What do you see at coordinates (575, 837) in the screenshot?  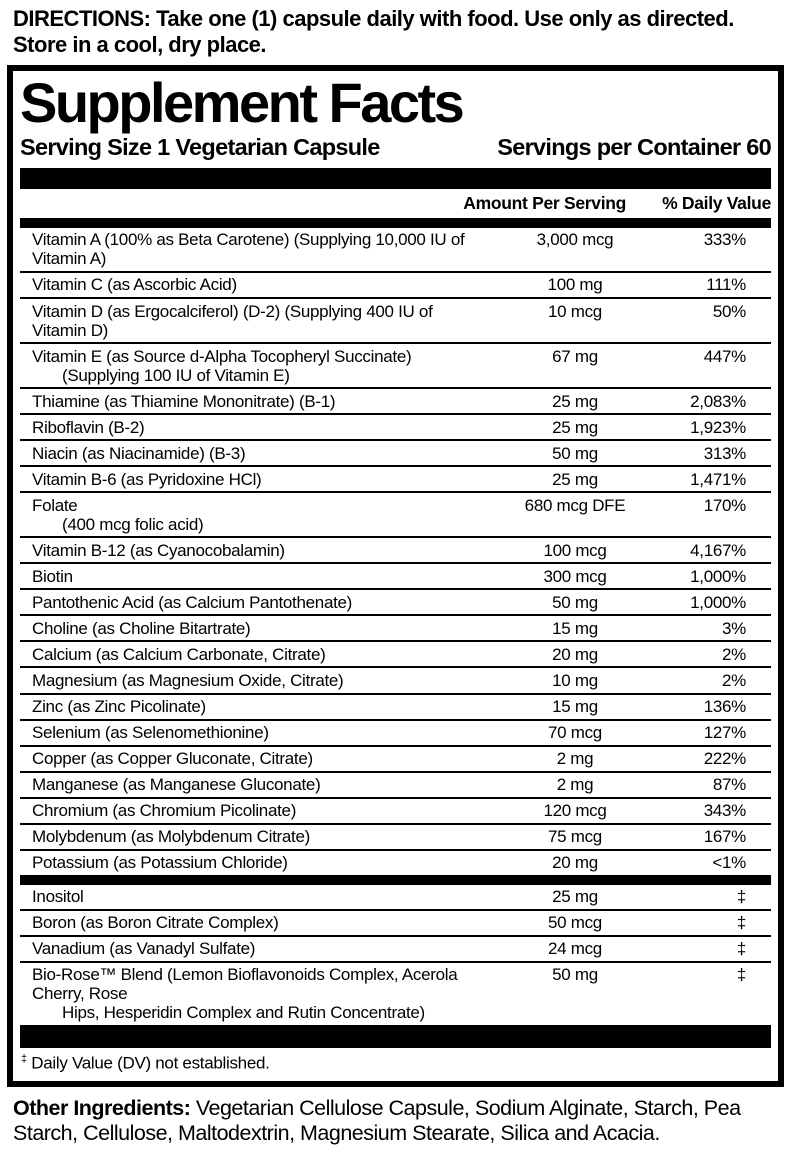 I see `amount-value: 75 mcg` at bounding box center [575, 837].